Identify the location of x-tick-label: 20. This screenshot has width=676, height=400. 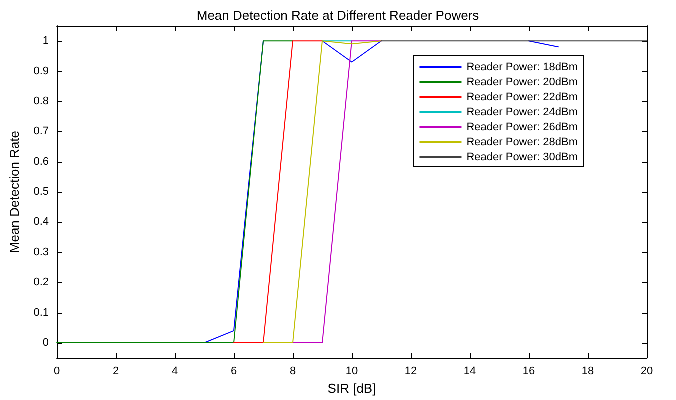
(647, 372).